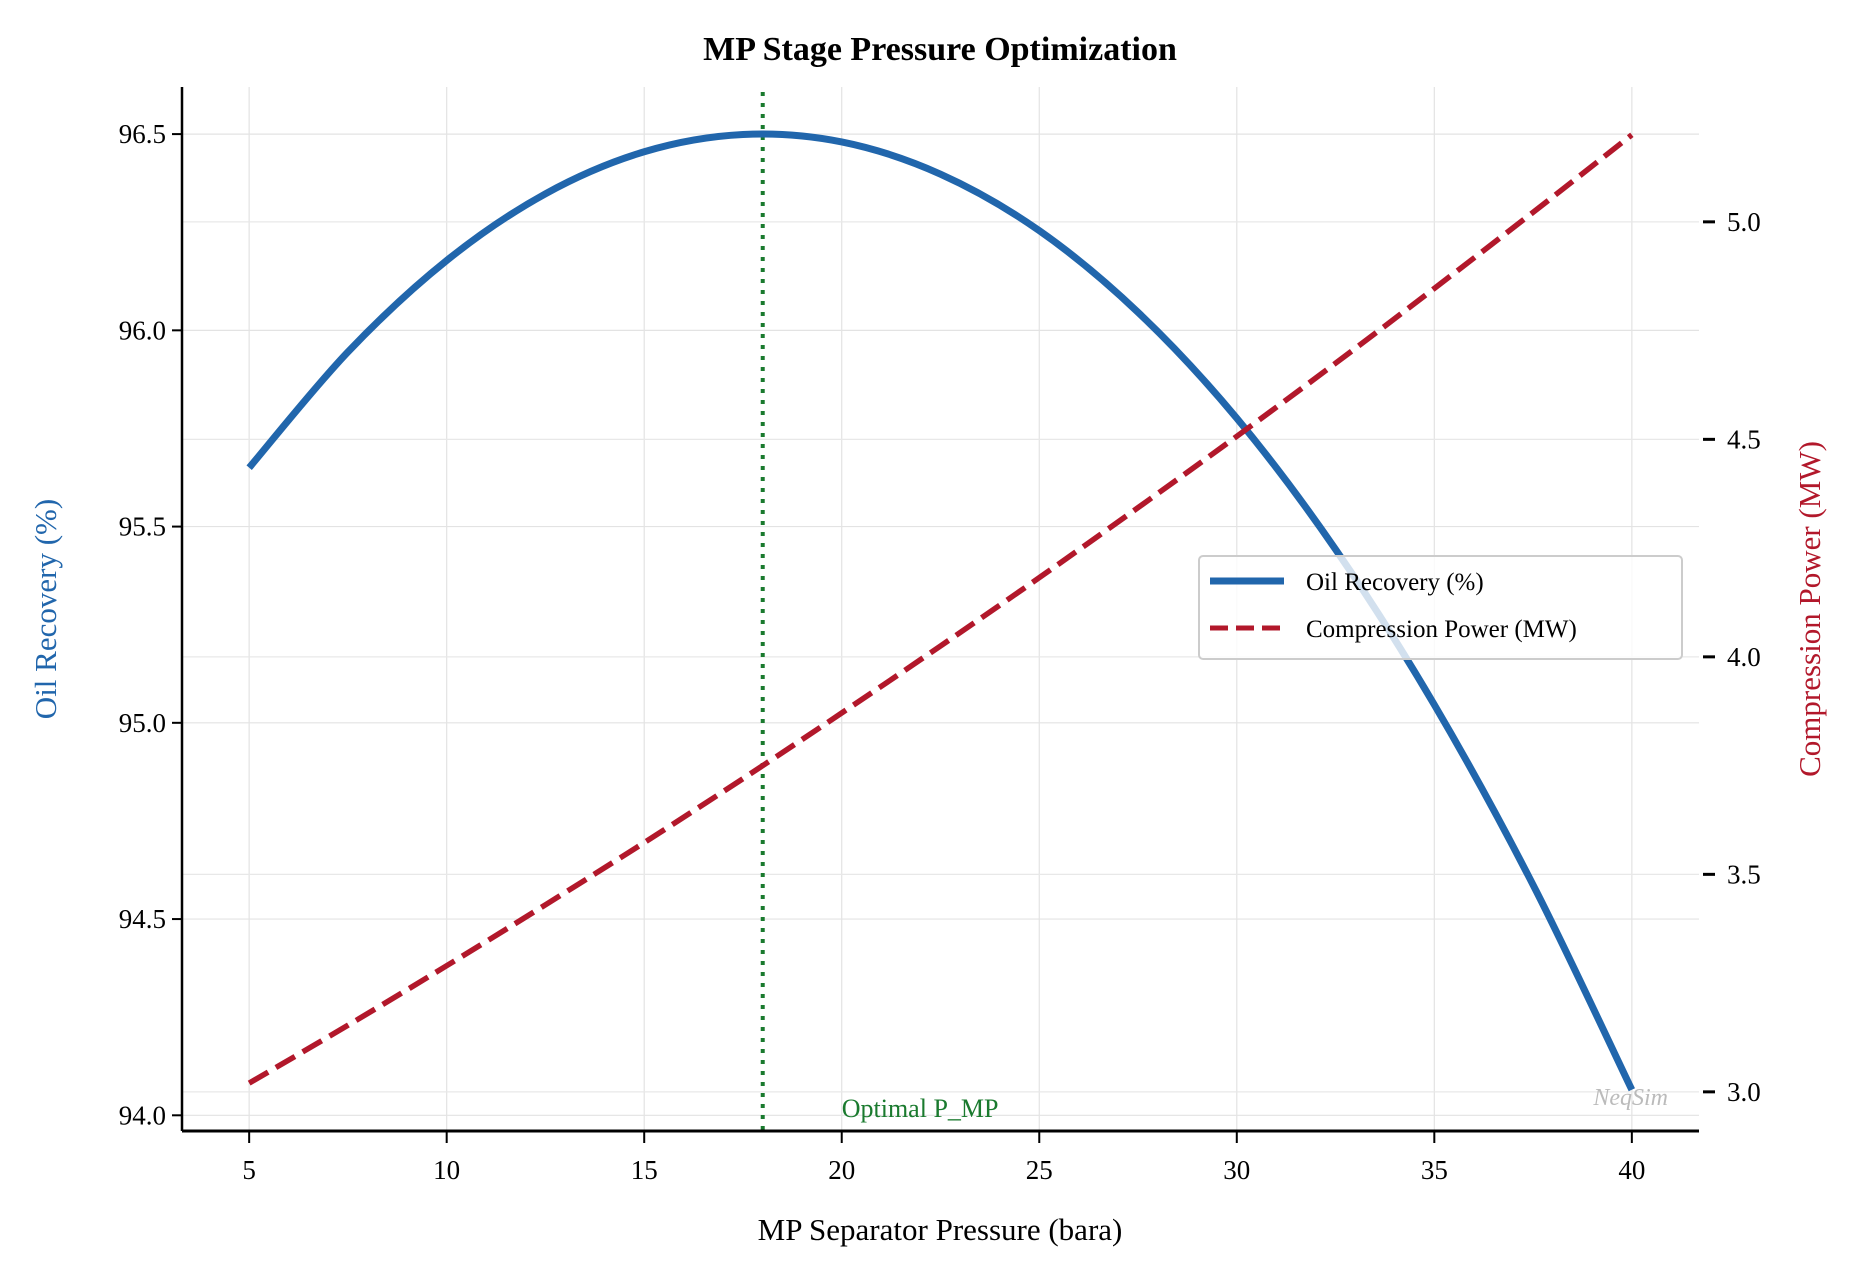 Image resolution: width=1851 pixels, height=1274 pixels. Describe the element at coordinates (841, 1170) in the screenshot. I see `x-tick-label: 20` at that location.